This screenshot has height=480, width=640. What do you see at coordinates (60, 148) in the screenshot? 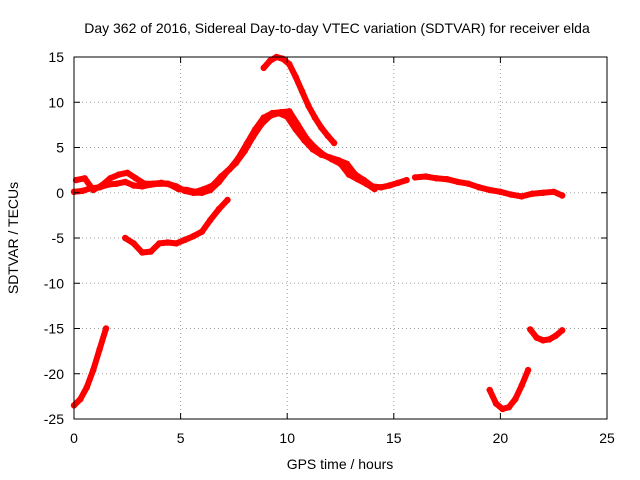
I see `y-tick-label: 5` at bounding box center [60, 148].